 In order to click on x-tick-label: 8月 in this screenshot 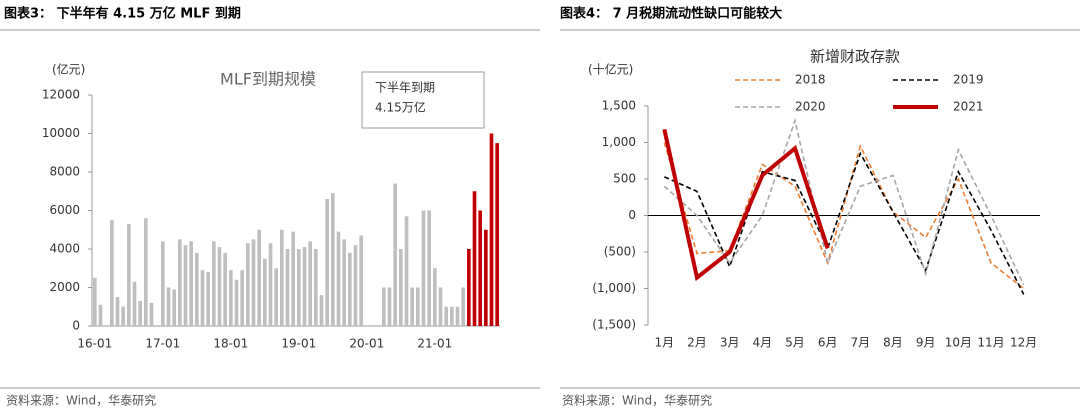, I will do `click(893, 343)`.